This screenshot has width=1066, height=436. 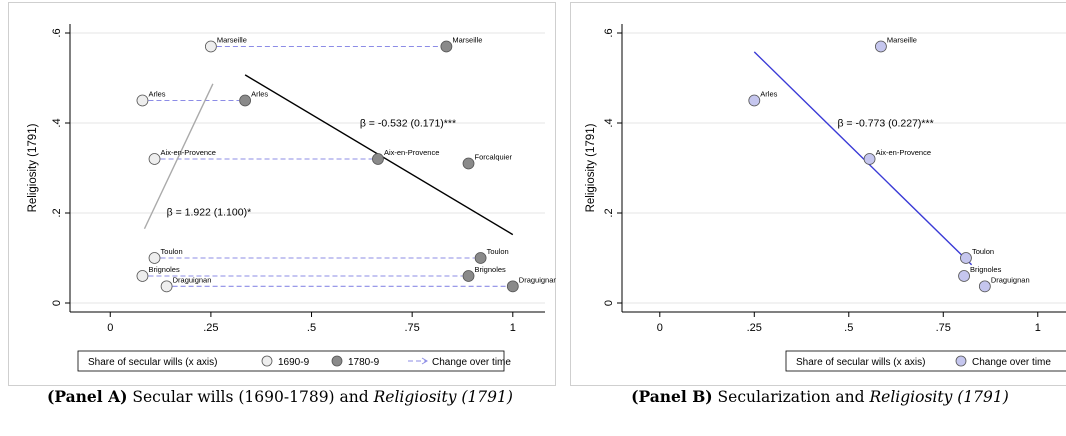 I want to click on panel-b-caption-italic: Religiosity (1791), so click(x=939, y=397).